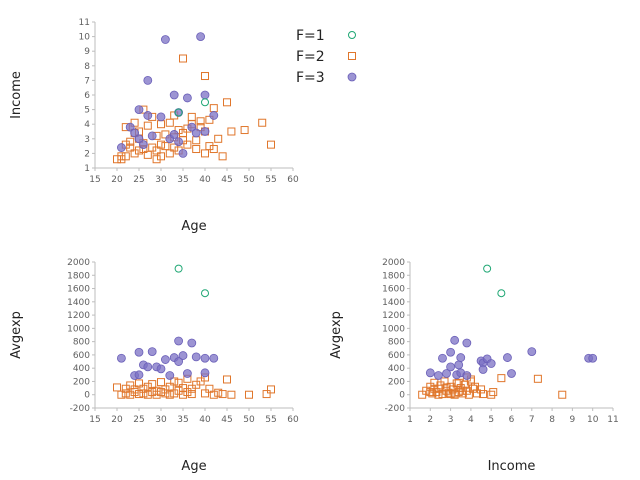 This screenshot has height=480, width=640. Describe the element at coordinates (336, 335) in the screenshot. I see `y-axis-label: Avgexp` at that location.